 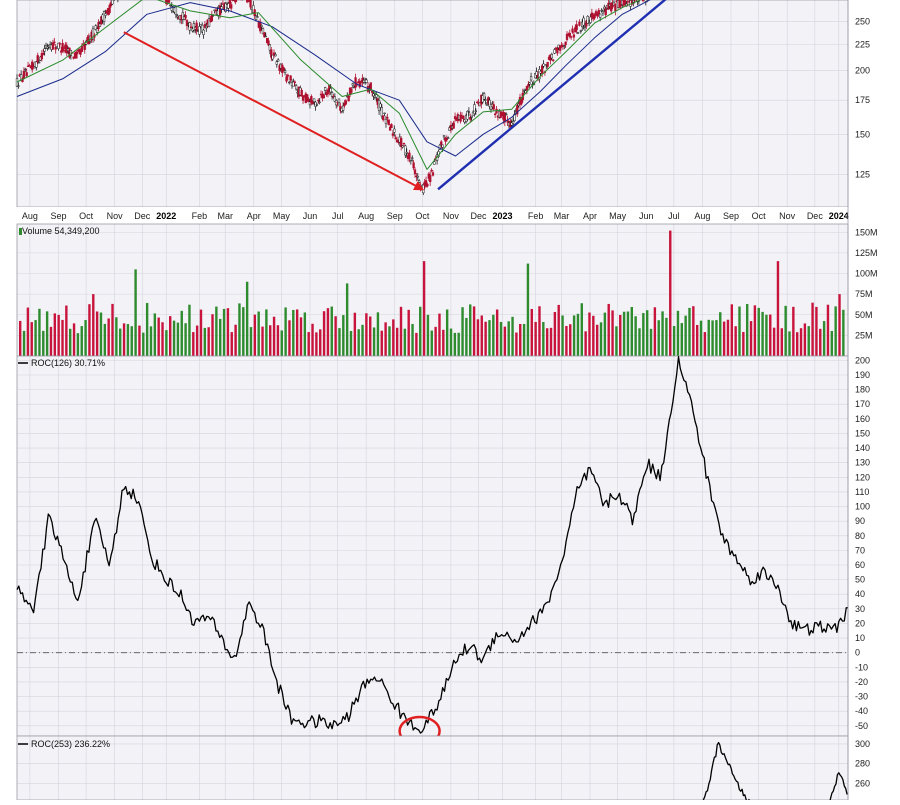 I want to click on volume-y-tick-label: 50M, so click(x=864, y=315).